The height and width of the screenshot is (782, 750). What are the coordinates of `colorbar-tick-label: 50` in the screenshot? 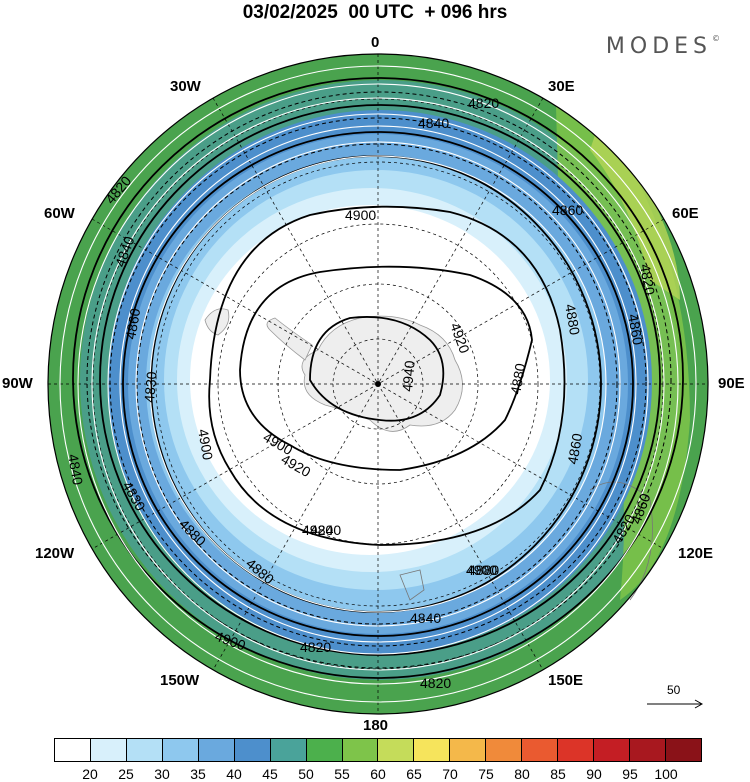 It's located at (306, 774).